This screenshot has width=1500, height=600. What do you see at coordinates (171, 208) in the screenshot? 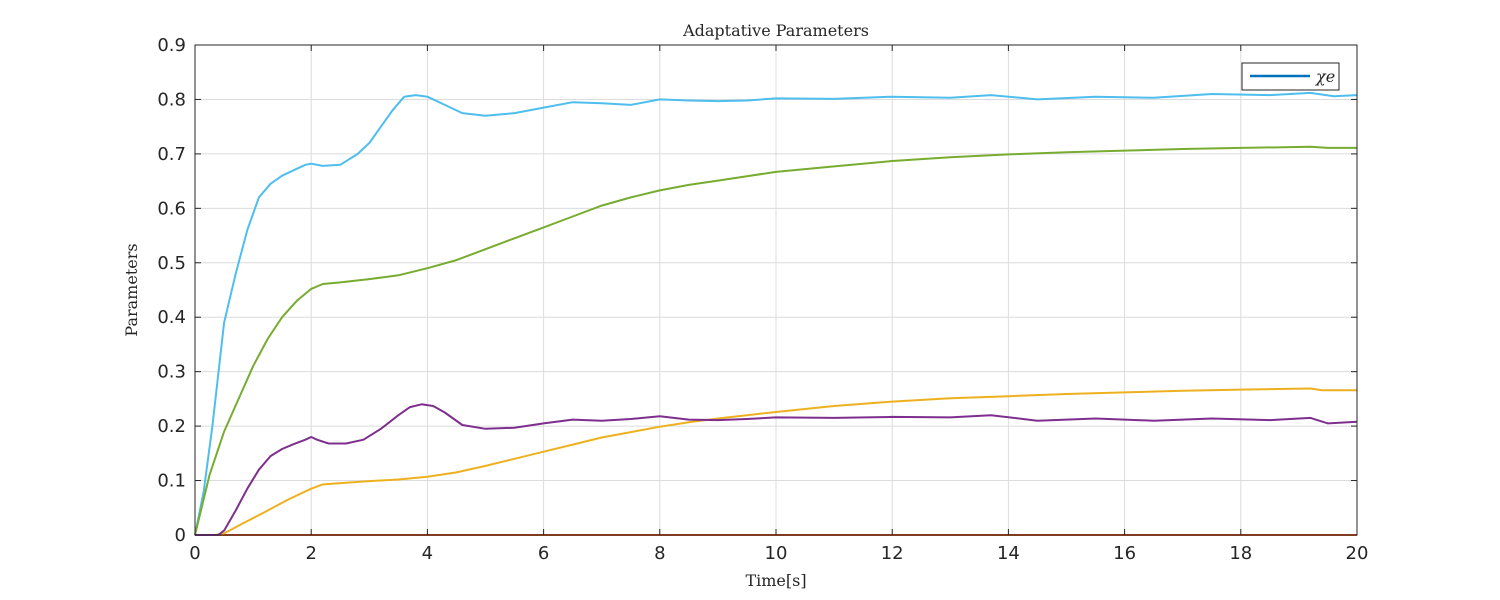
I see `y-tick-label: 0.6` at bounding box center [171, 208].